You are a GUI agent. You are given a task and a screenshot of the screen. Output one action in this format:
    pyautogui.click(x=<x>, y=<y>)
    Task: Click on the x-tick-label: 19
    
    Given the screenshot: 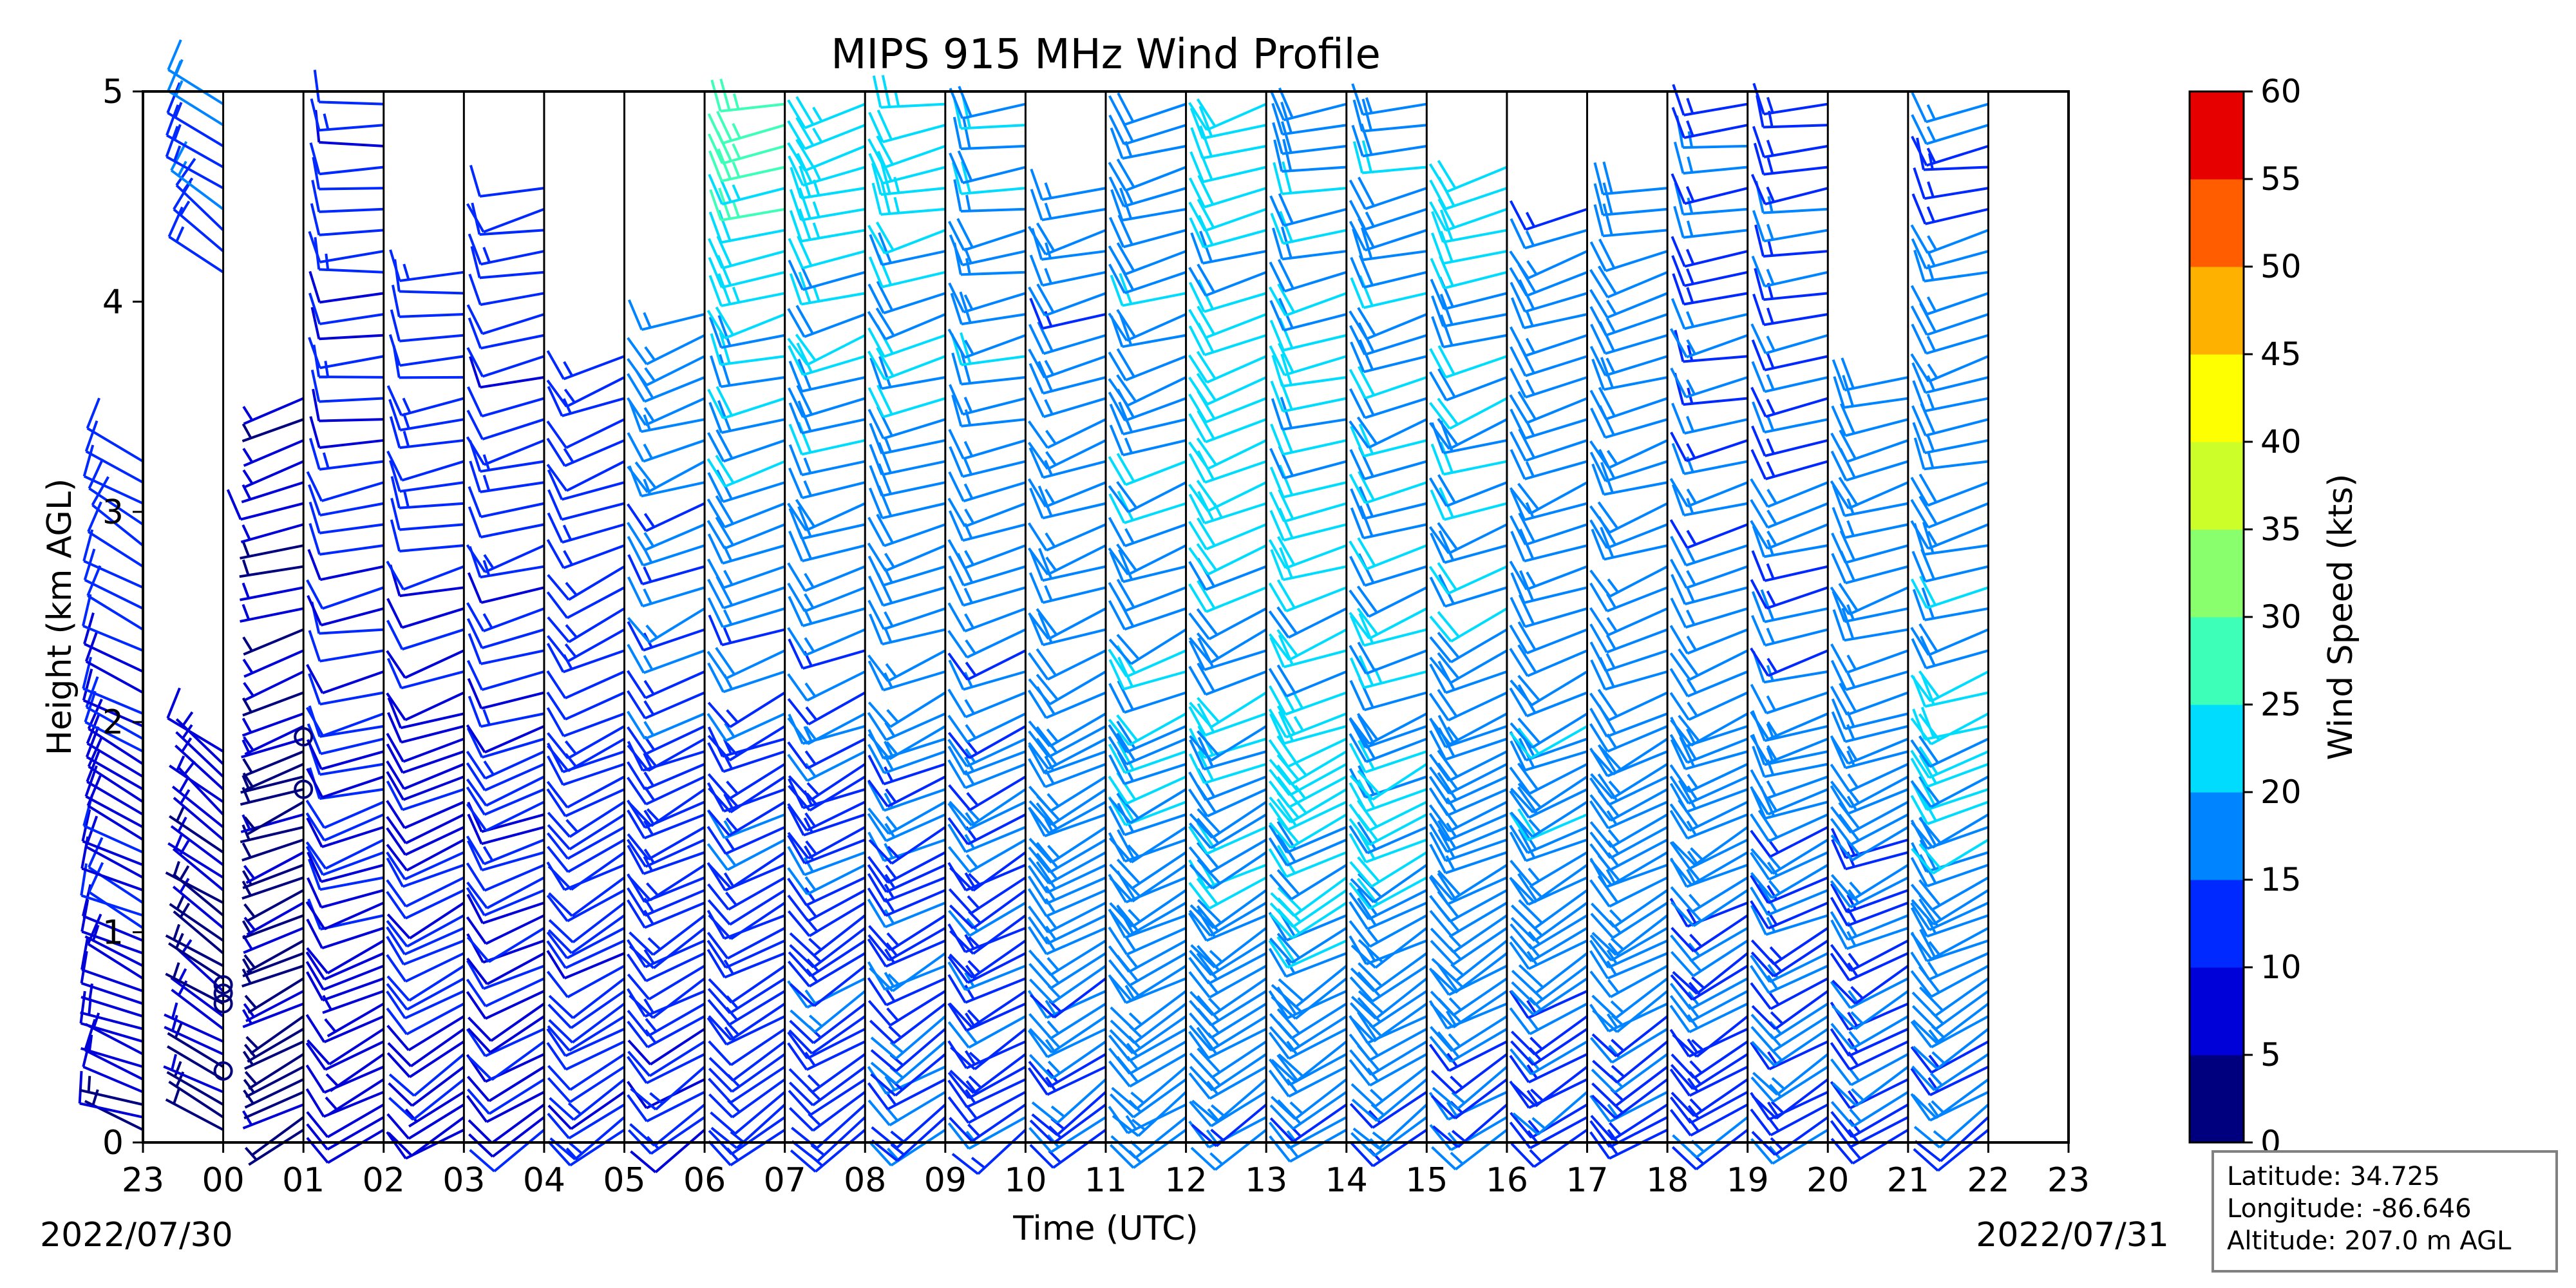 What is the action you would take?
    pyautogui.click(x=1748, y=1180)
    